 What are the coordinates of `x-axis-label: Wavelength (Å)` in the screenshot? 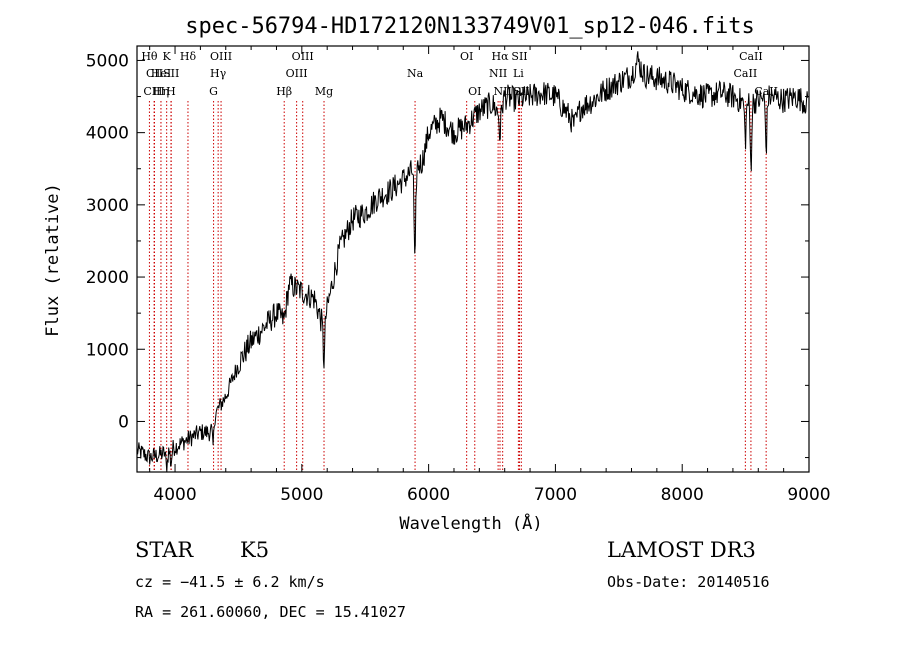 It's located at (470, 523).